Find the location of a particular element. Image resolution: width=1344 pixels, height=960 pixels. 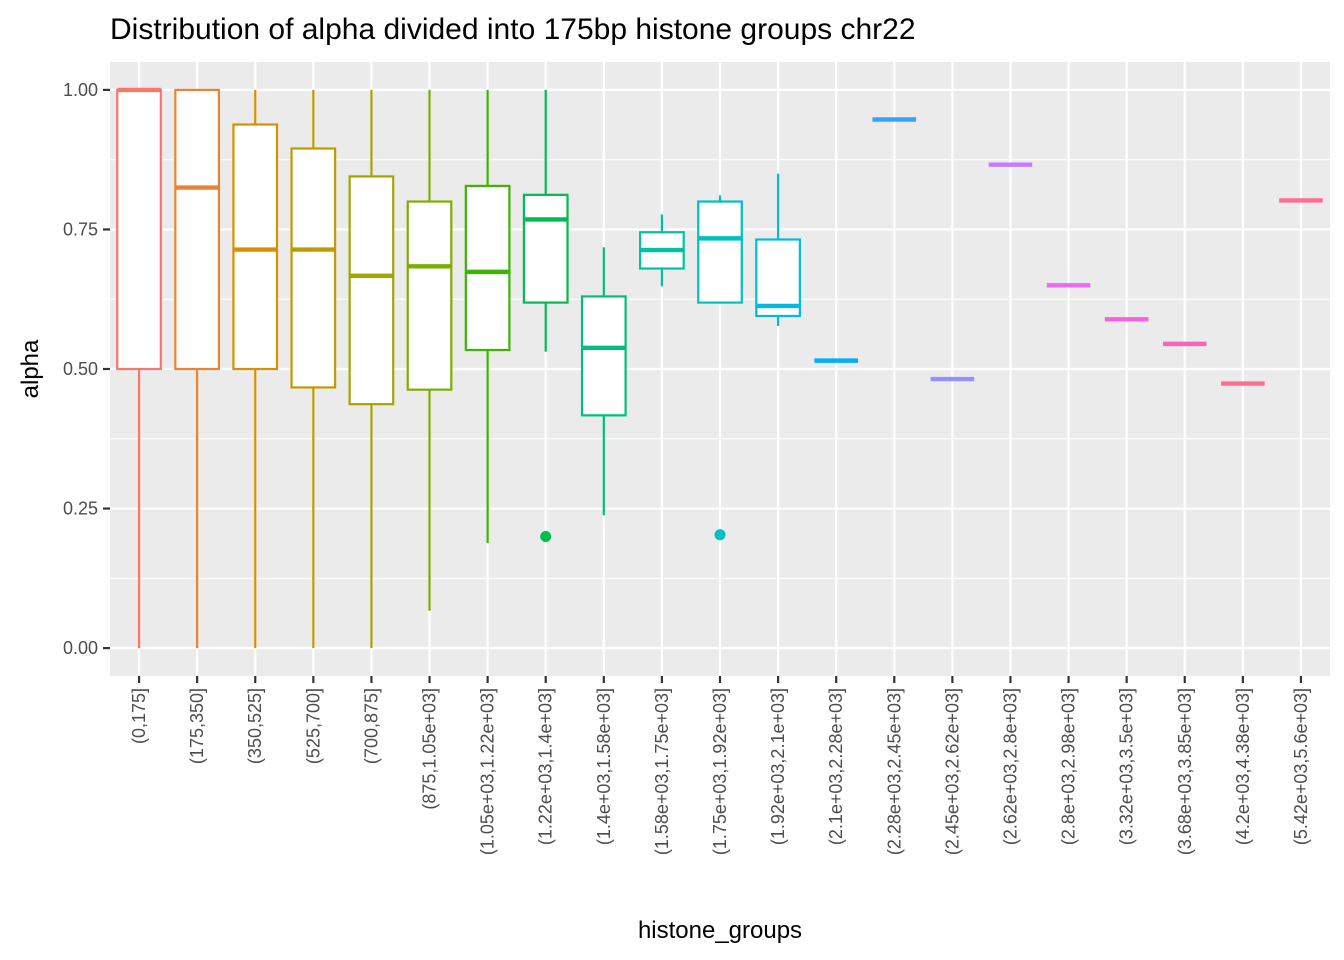

y-tick-label: 1.00 is located at coordinates (80, 90).